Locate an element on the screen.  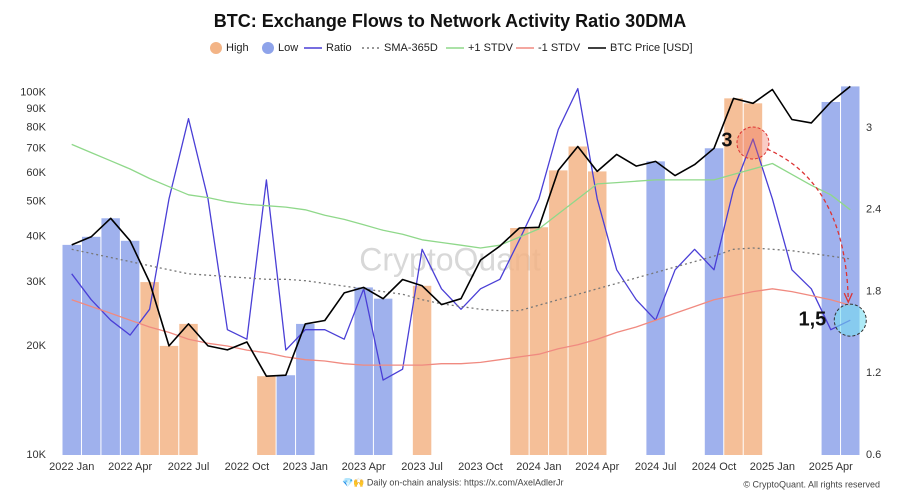
y2-tick-label: 2.4 is located at coordinates (873, 210).